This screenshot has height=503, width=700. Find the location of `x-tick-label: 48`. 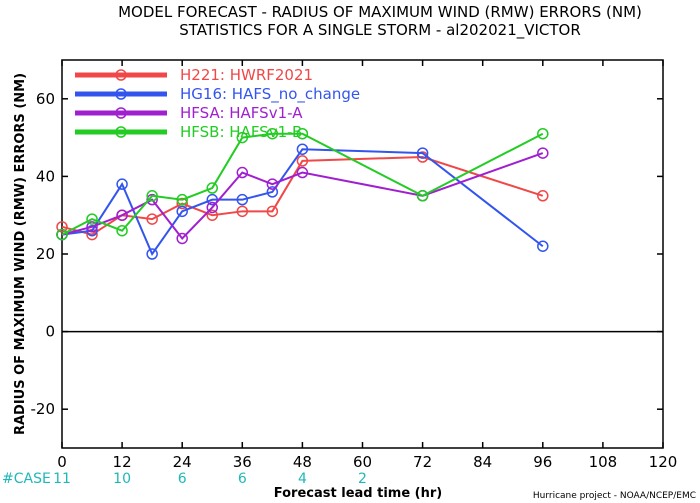

x-tick-label: 48 is located at coordinates (302, 462).